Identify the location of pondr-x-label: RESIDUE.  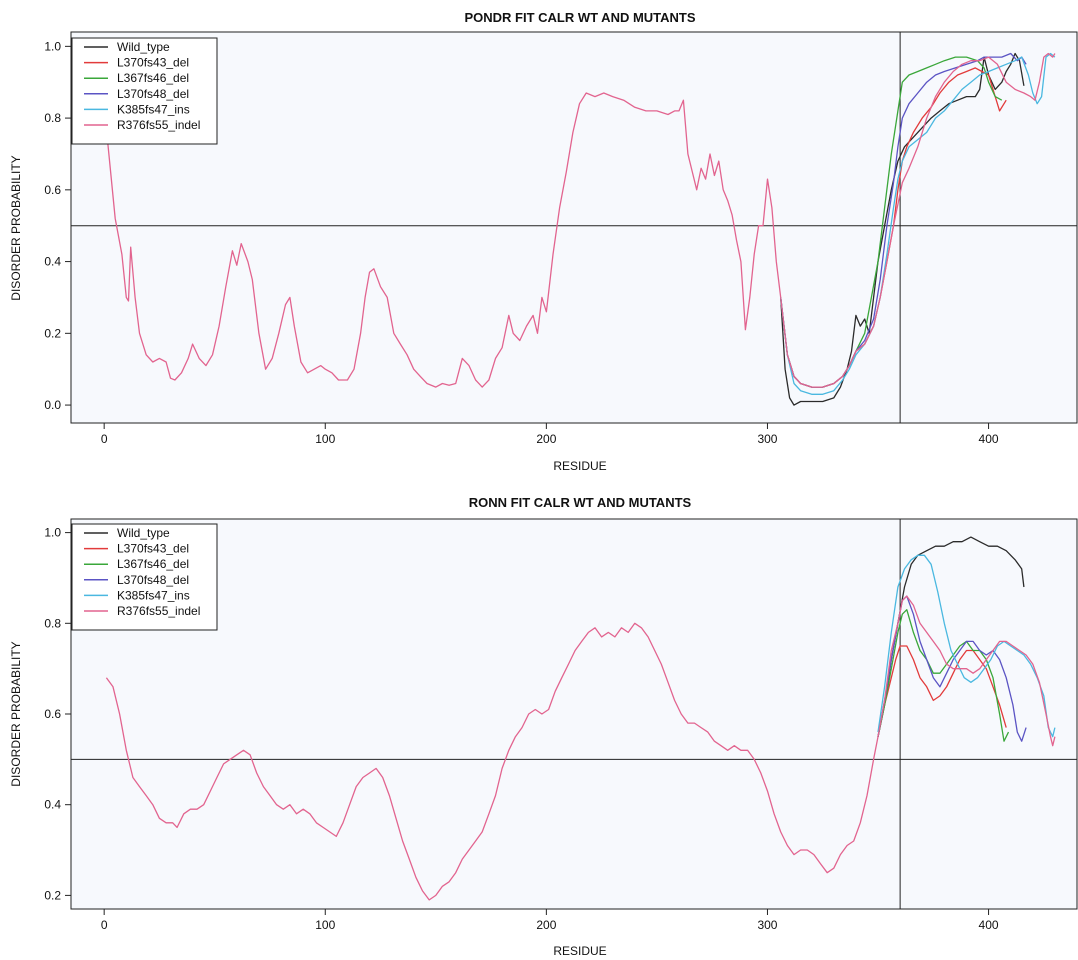
(579, 466).